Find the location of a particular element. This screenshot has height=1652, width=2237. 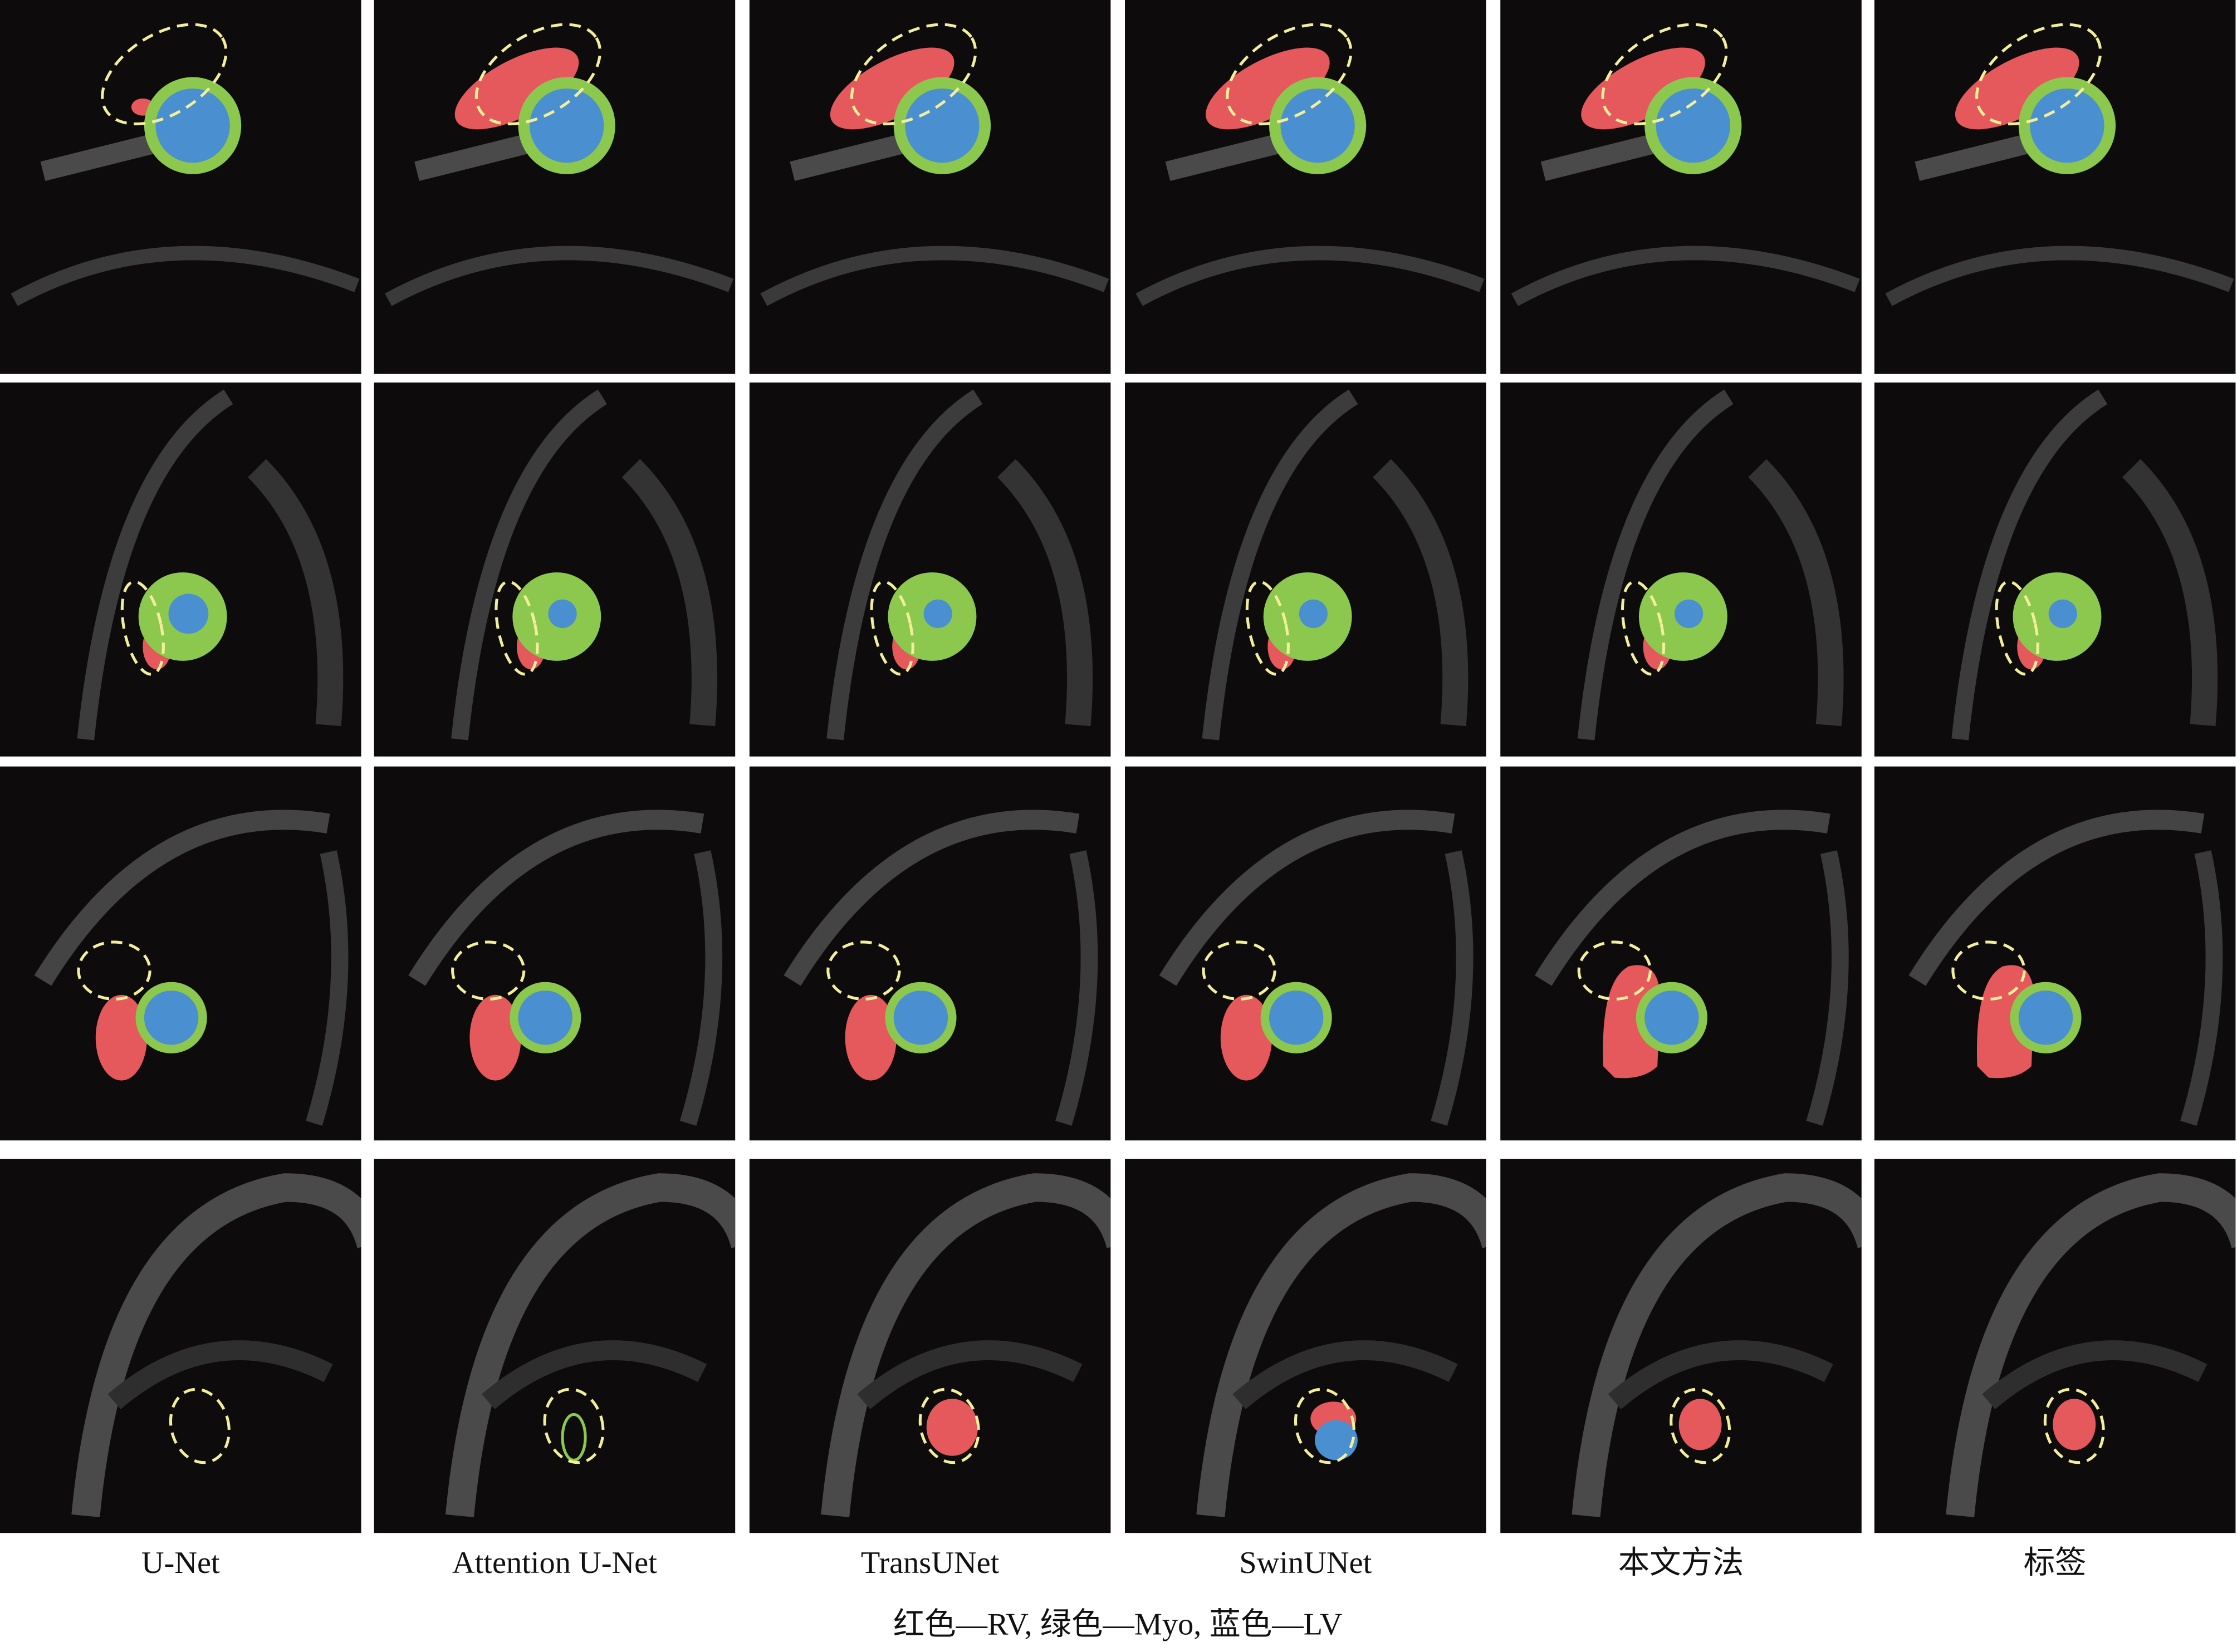

column-label: Attention U-Net is located at coordinates (554, 1563).